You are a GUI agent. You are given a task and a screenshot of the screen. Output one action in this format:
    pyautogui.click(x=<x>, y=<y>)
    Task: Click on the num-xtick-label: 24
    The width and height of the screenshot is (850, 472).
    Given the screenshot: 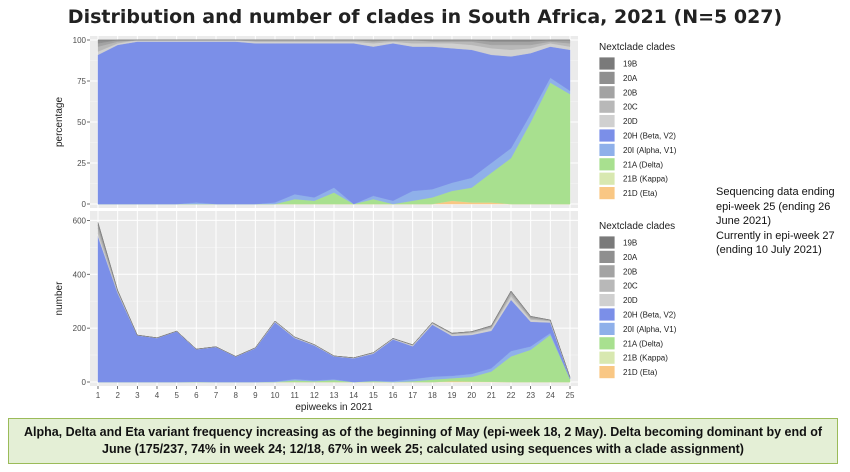 What is the action you would take?
    pyautogui.click(x=550, y=395)
    